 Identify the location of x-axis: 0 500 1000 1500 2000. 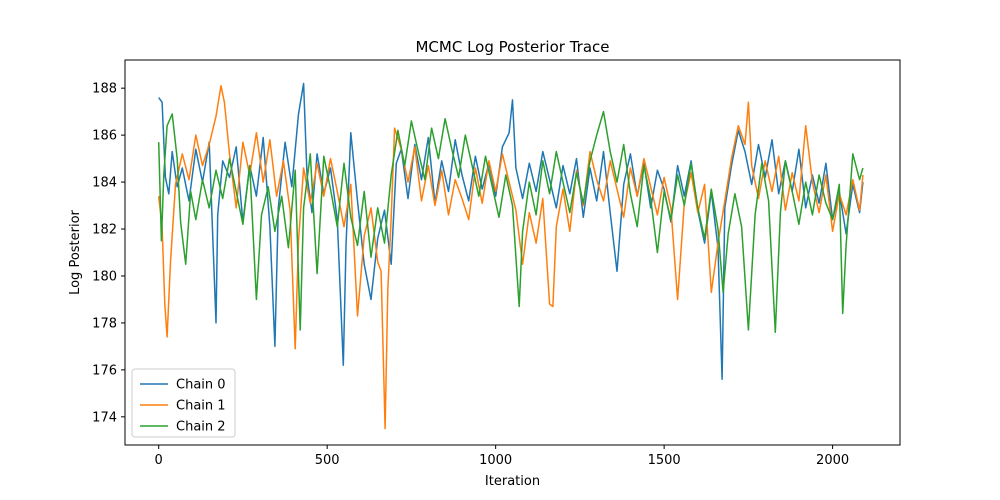
(502, 456).